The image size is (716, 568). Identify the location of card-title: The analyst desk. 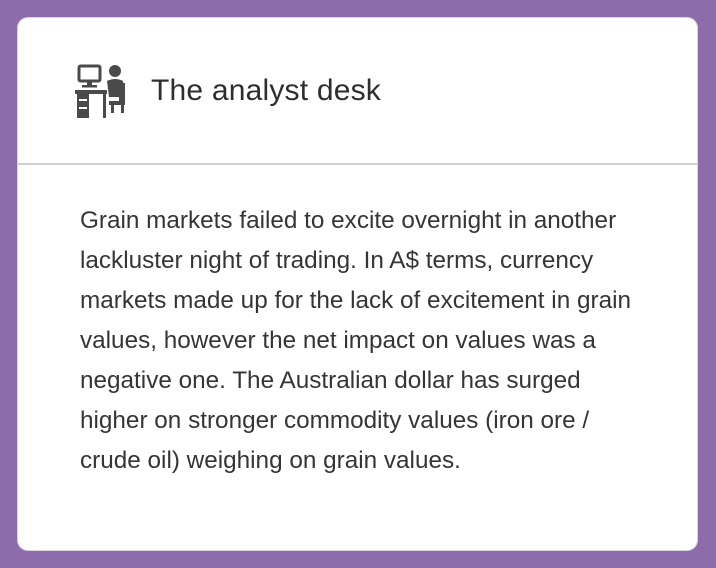
(266, 90).